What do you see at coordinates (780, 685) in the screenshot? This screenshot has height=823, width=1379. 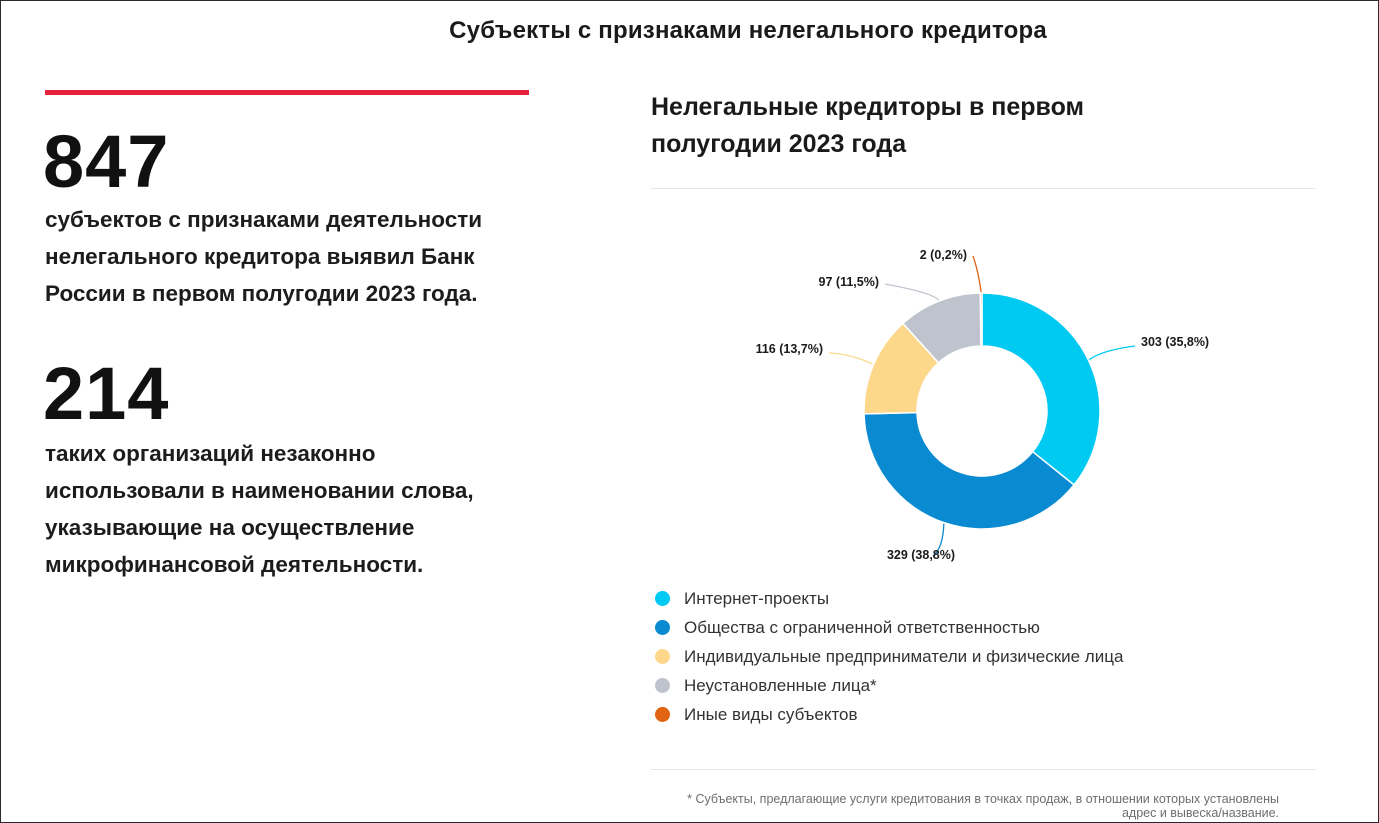 I see `legend-label: Неустановленные лица*` at bounding box center [780, 685].